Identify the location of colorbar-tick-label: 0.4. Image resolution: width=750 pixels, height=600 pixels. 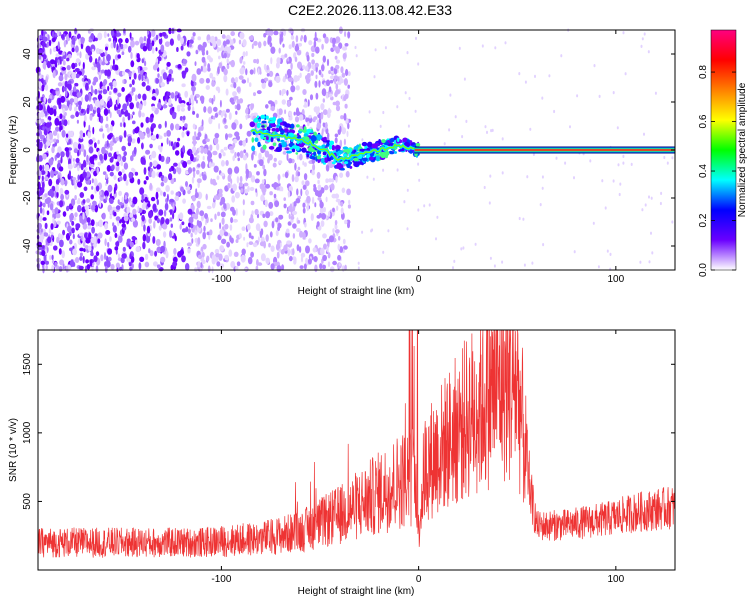
(703, 171).